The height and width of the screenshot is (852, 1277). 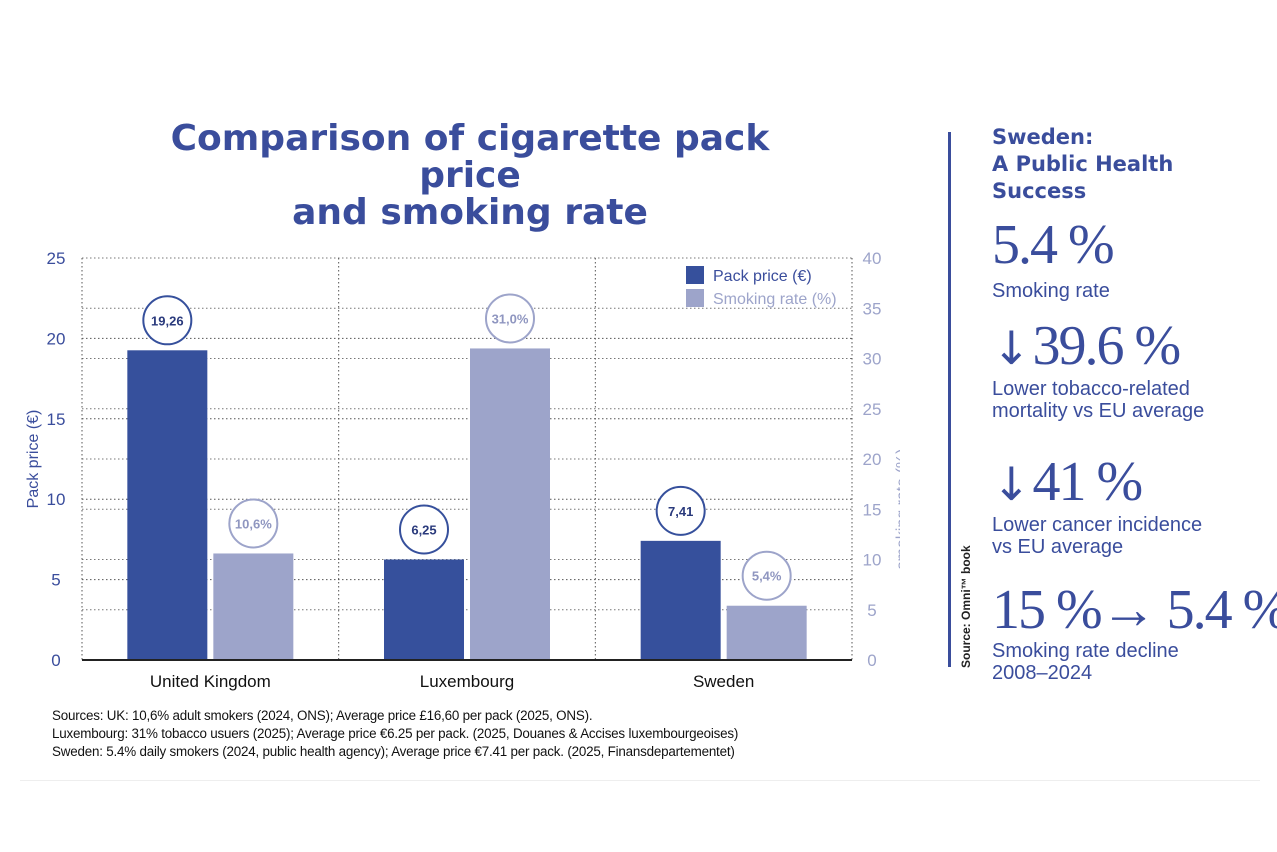 I want to click on stat-label-line-2: mortality vs EU average, so click(x=1098, y=411).